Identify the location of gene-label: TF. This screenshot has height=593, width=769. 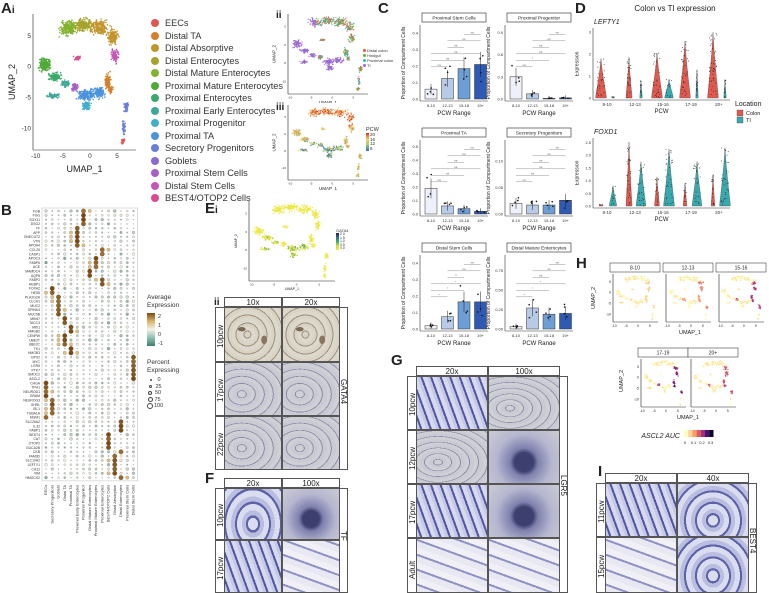
(38, 229).